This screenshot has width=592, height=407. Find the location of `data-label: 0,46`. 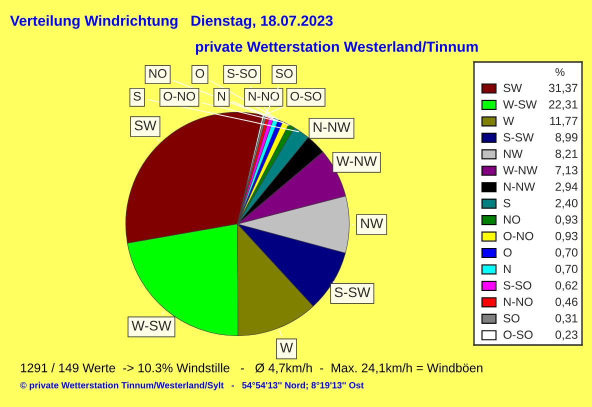

data-label: 0,46 is located at coordinates (566, 303).